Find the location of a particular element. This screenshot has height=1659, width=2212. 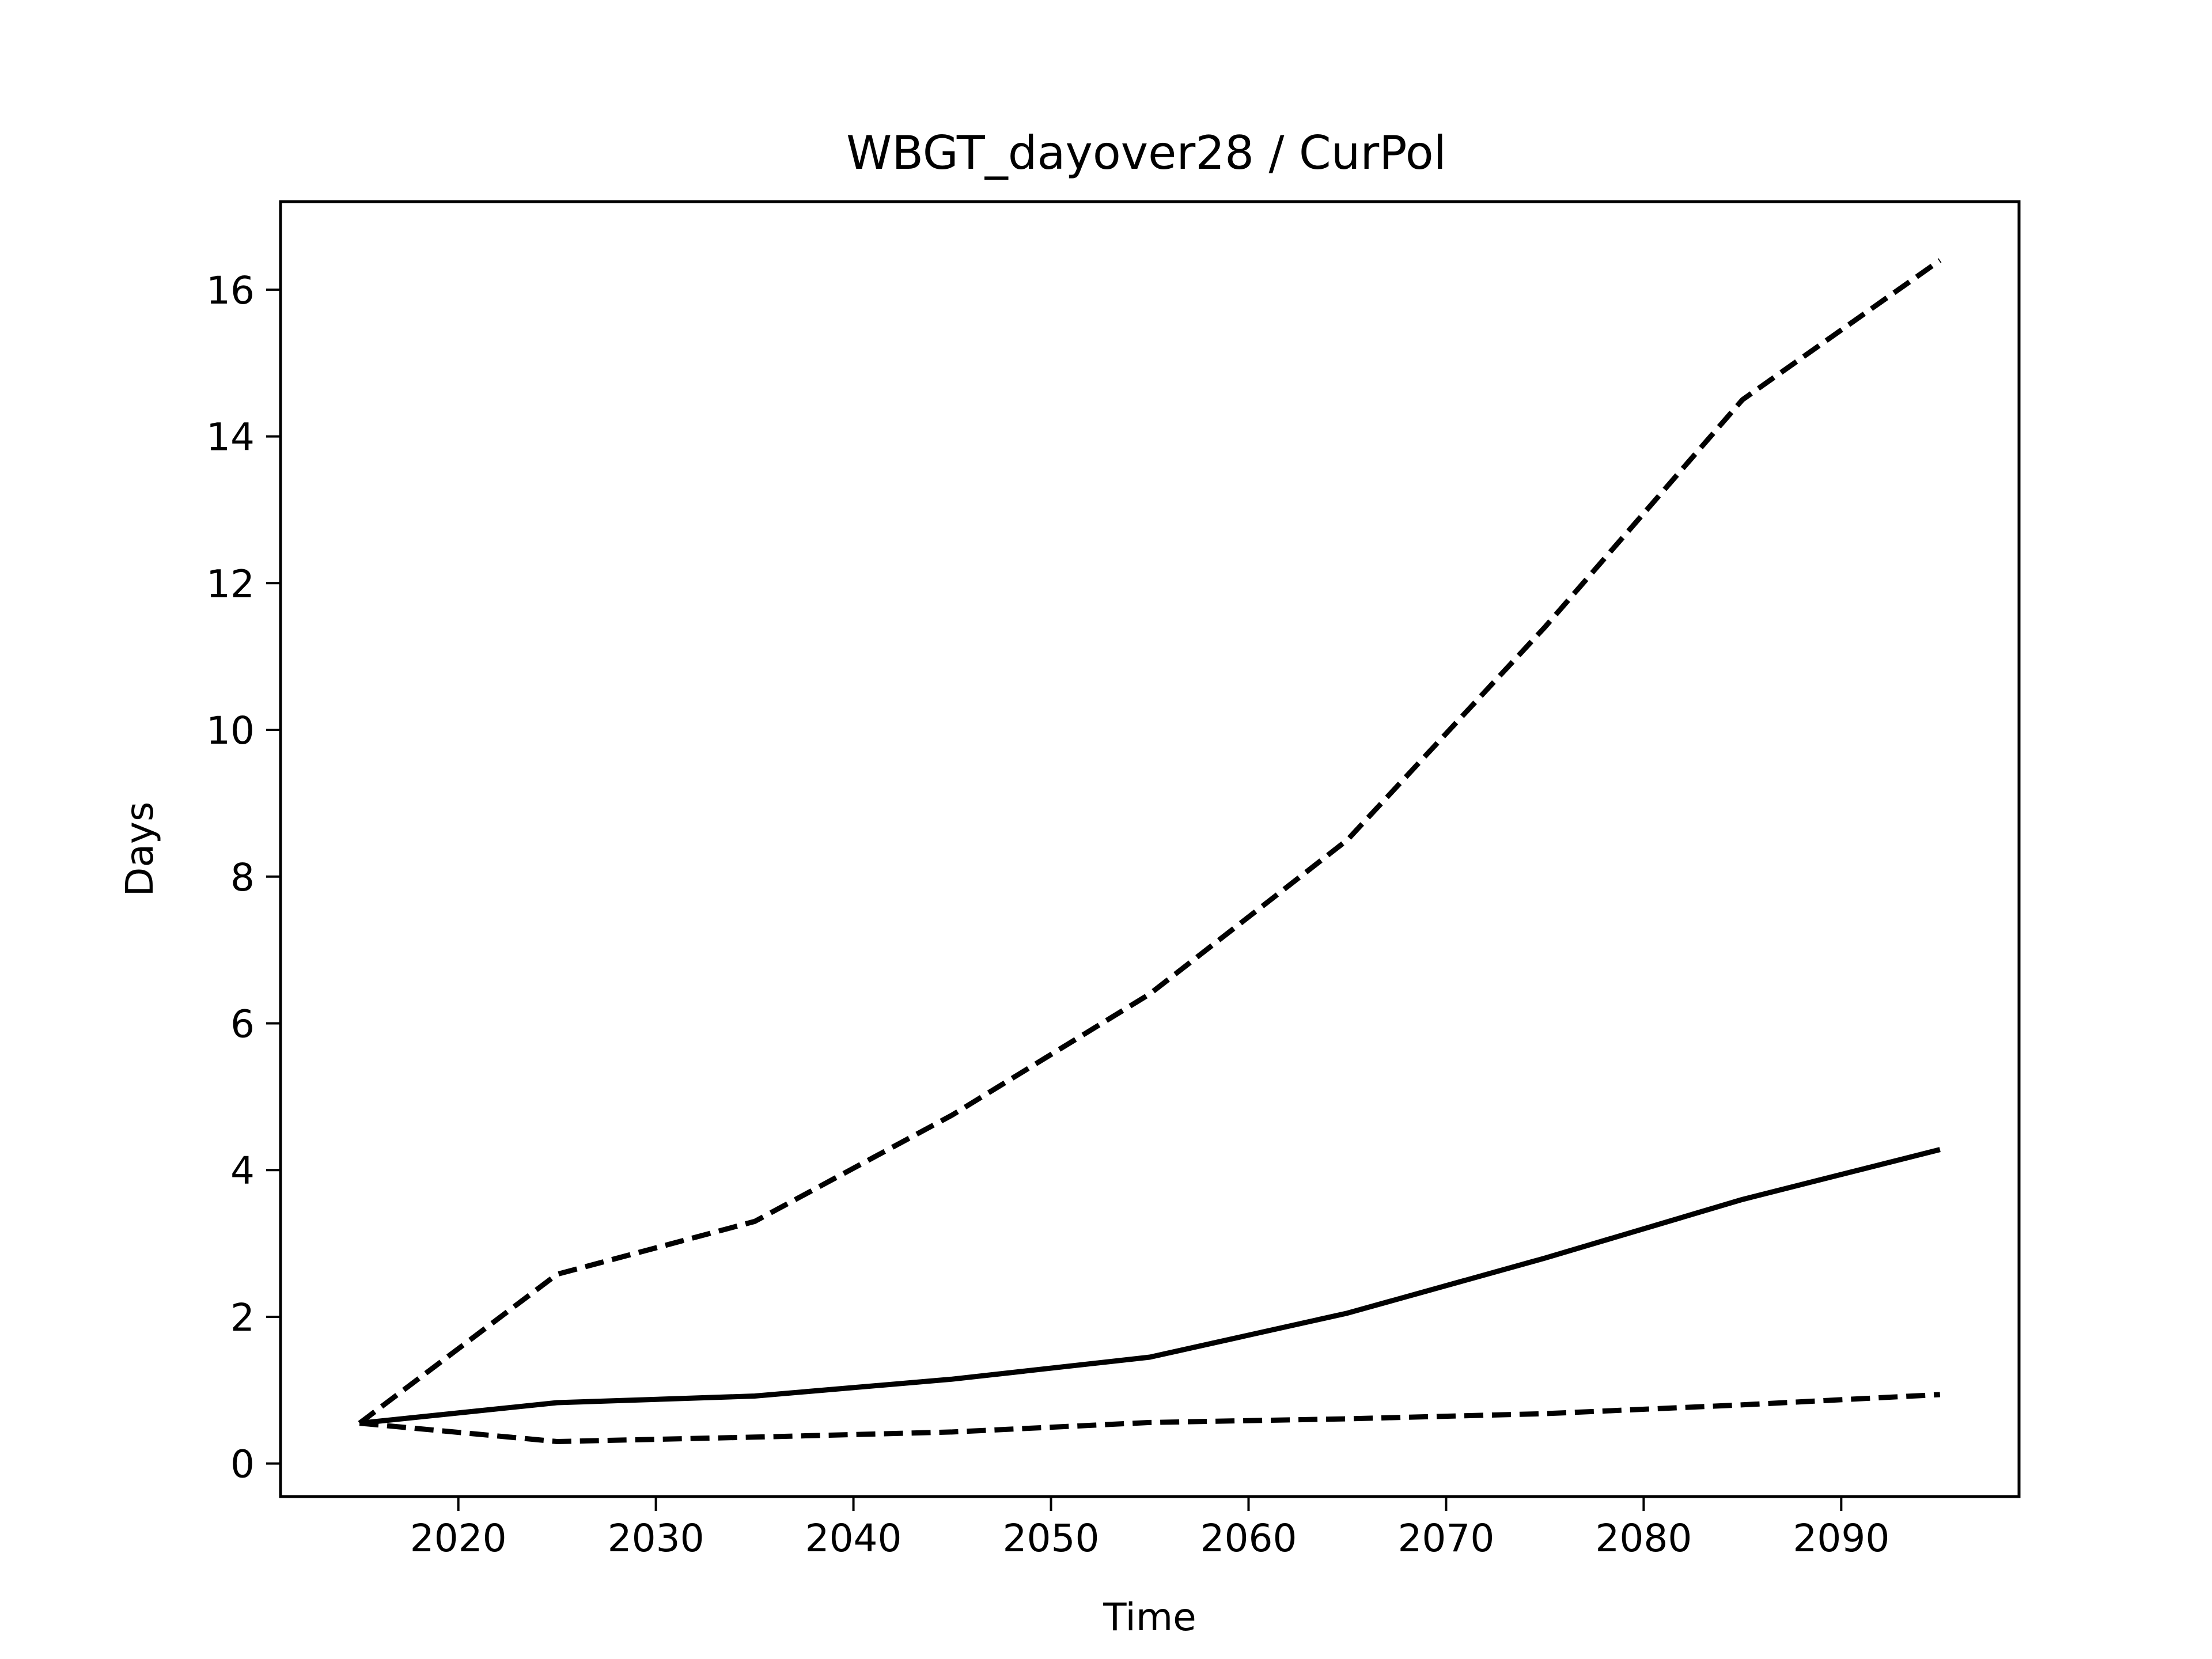

y-axis: 0 2 4 6 8 10 12 14 16 is located at coordinates (243, 877).